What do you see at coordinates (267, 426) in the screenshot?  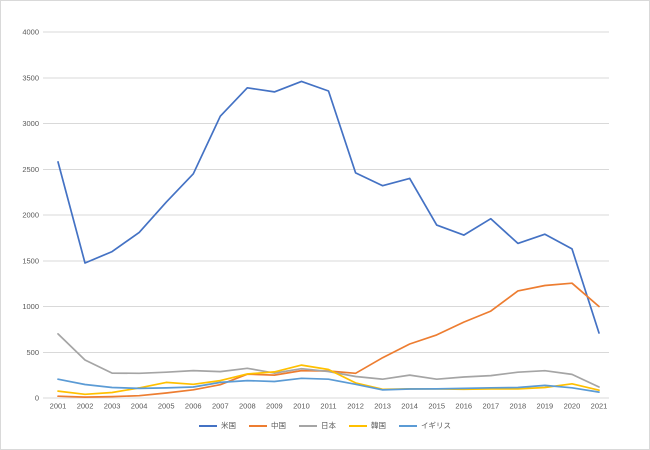 I see `legend-item-china: 中国` at bounding box center [267, 426].